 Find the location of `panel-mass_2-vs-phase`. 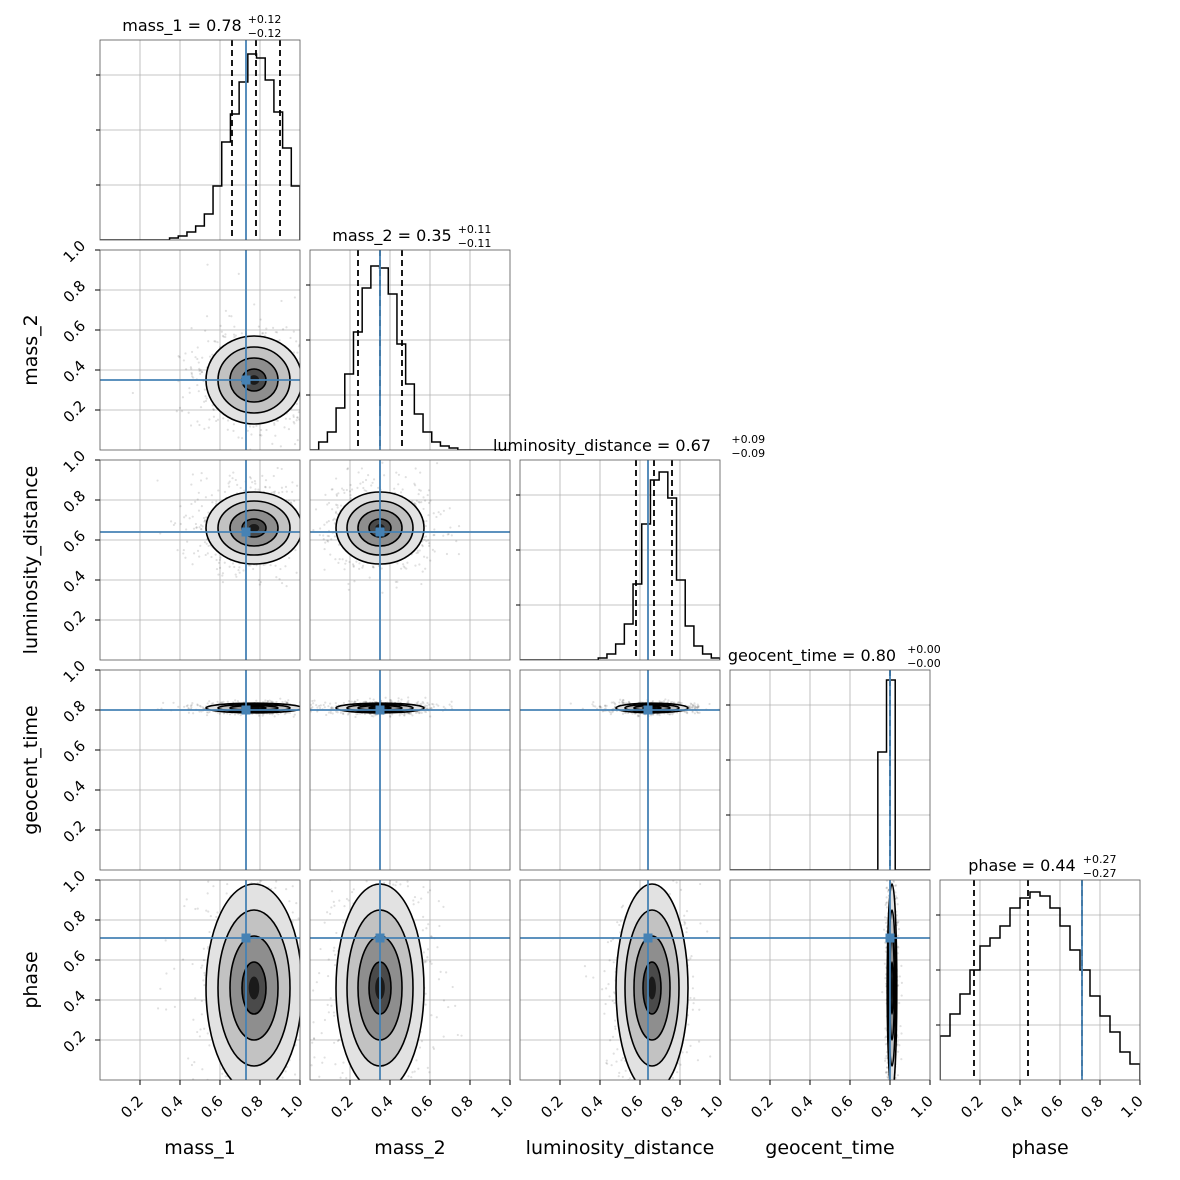

panel-mass_2-vs-phase is located at coordinates (410, 991).